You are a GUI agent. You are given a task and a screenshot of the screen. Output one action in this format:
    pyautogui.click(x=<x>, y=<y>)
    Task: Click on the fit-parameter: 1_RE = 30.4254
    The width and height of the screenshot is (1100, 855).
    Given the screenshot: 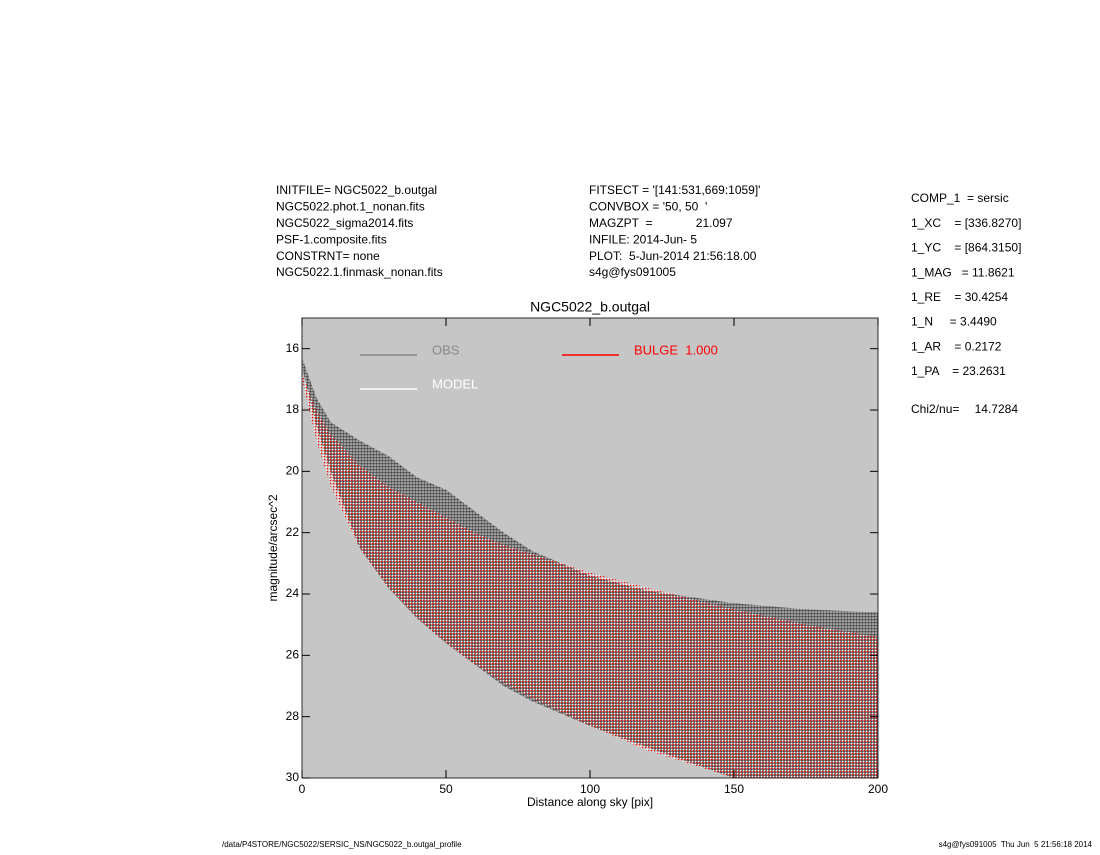 What is the action you would take?
    pyautogui.click(x=959, y=297)
    